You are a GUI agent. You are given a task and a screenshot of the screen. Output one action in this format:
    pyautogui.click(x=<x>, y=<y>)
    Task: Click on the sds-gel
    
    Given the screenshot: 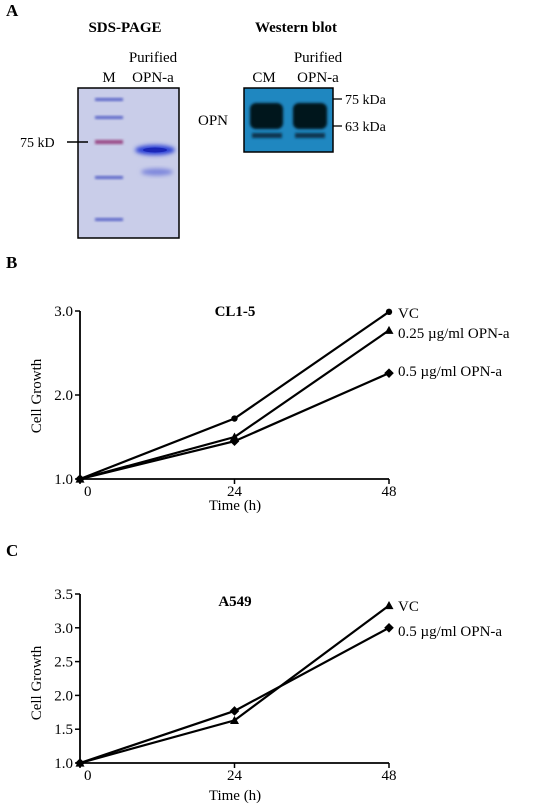 What is the action you would take?
    pyautogui.click(x=128, y=163)
    